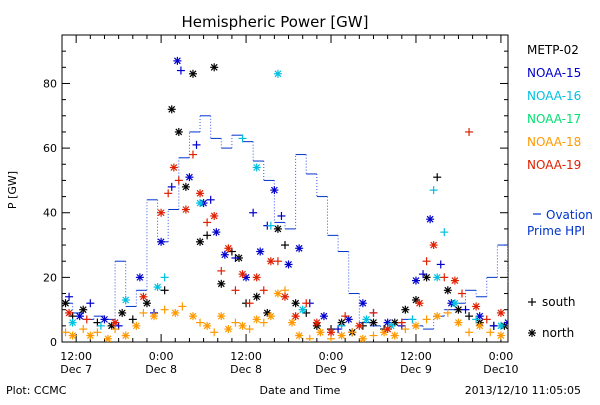 The width and height of the screenshot is (600, 405). I want to click on x-axis-label: Date and Time, so click(300, 390).